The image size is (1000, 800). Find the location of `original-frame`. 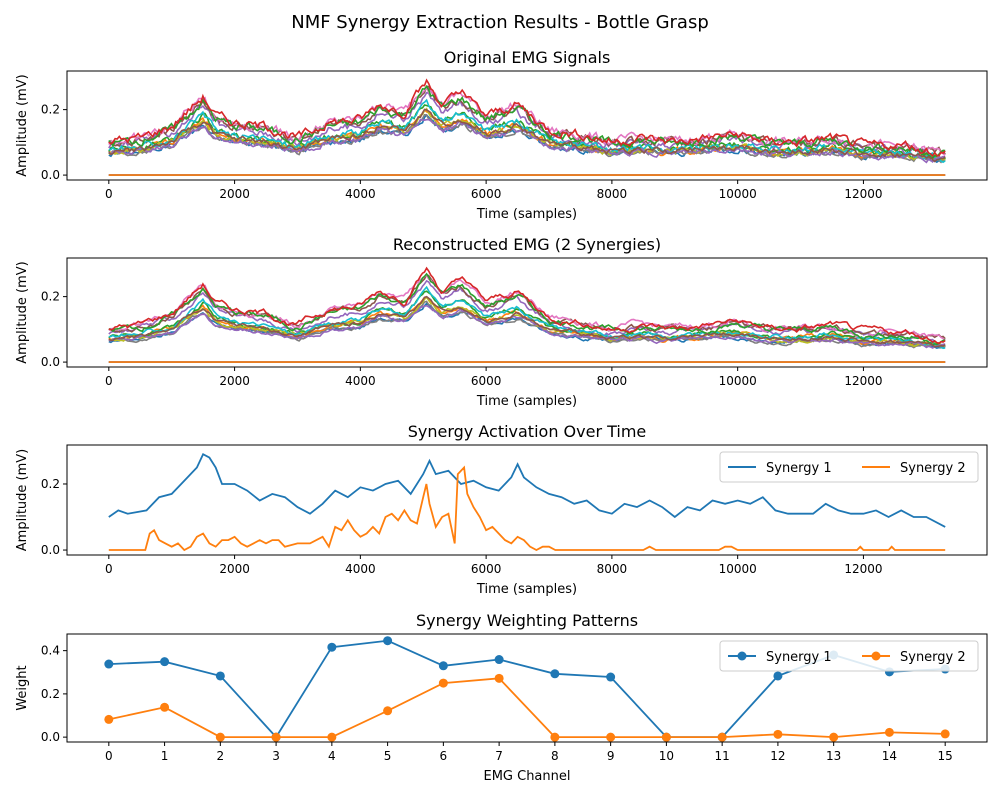

original-frame is located at coordinates (527, 125).